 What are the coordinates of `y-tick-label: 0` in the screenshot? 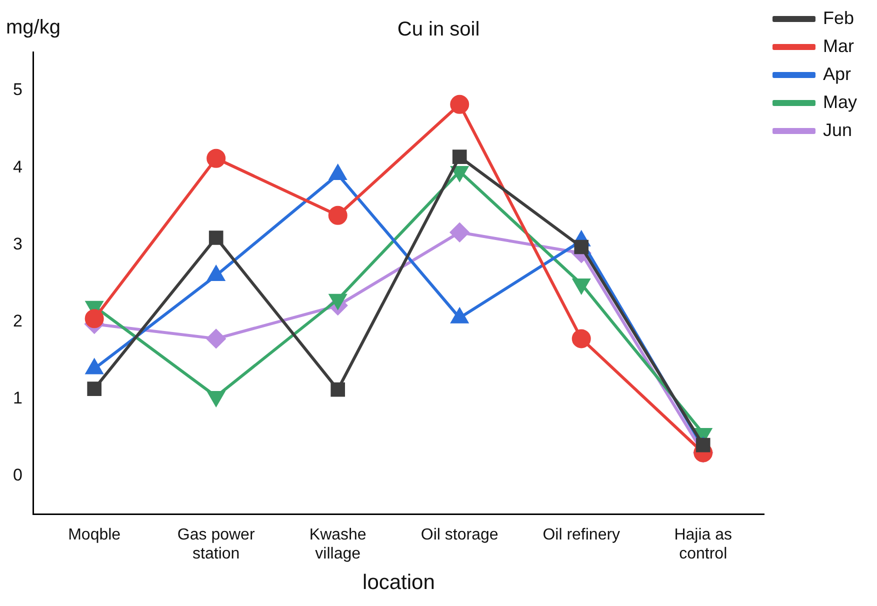 It's located at (17, 475).